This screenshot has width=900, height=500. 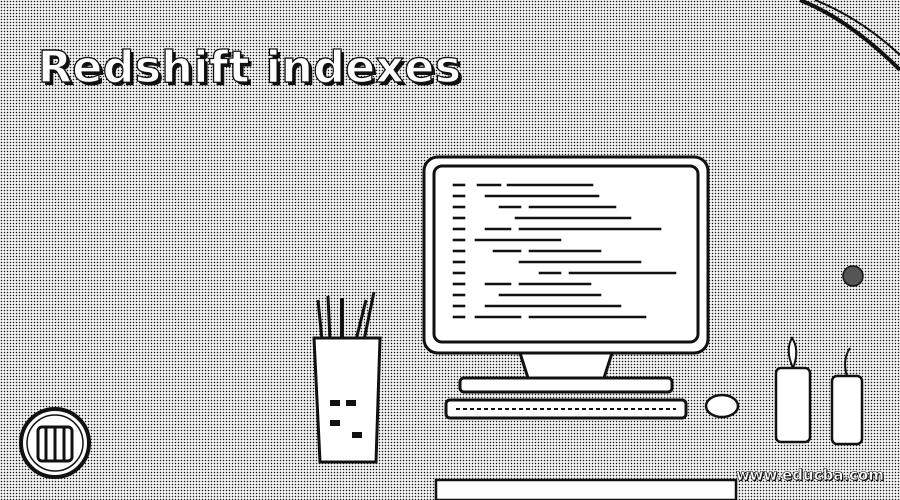 I want to click on code-lines, so click(x=564, y=251).